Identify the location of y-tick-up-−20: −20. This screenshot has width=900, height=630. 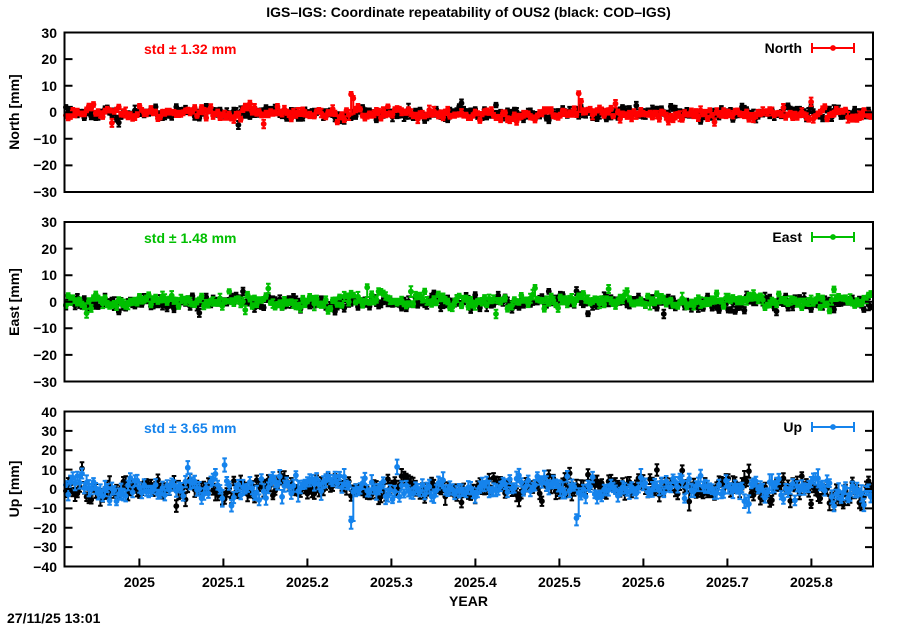
(45, 527).